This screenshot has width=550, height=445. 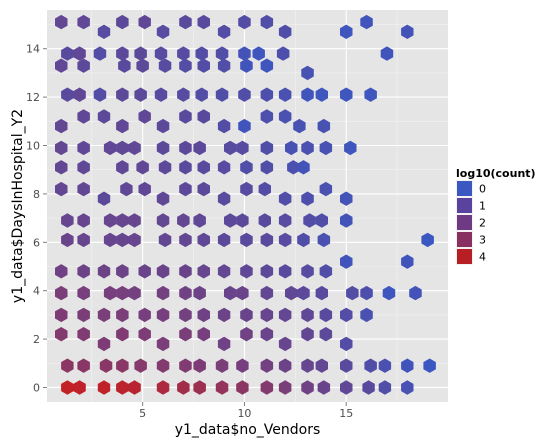 I want to click on legend-title: log10(count), so click(x=496, y=173).